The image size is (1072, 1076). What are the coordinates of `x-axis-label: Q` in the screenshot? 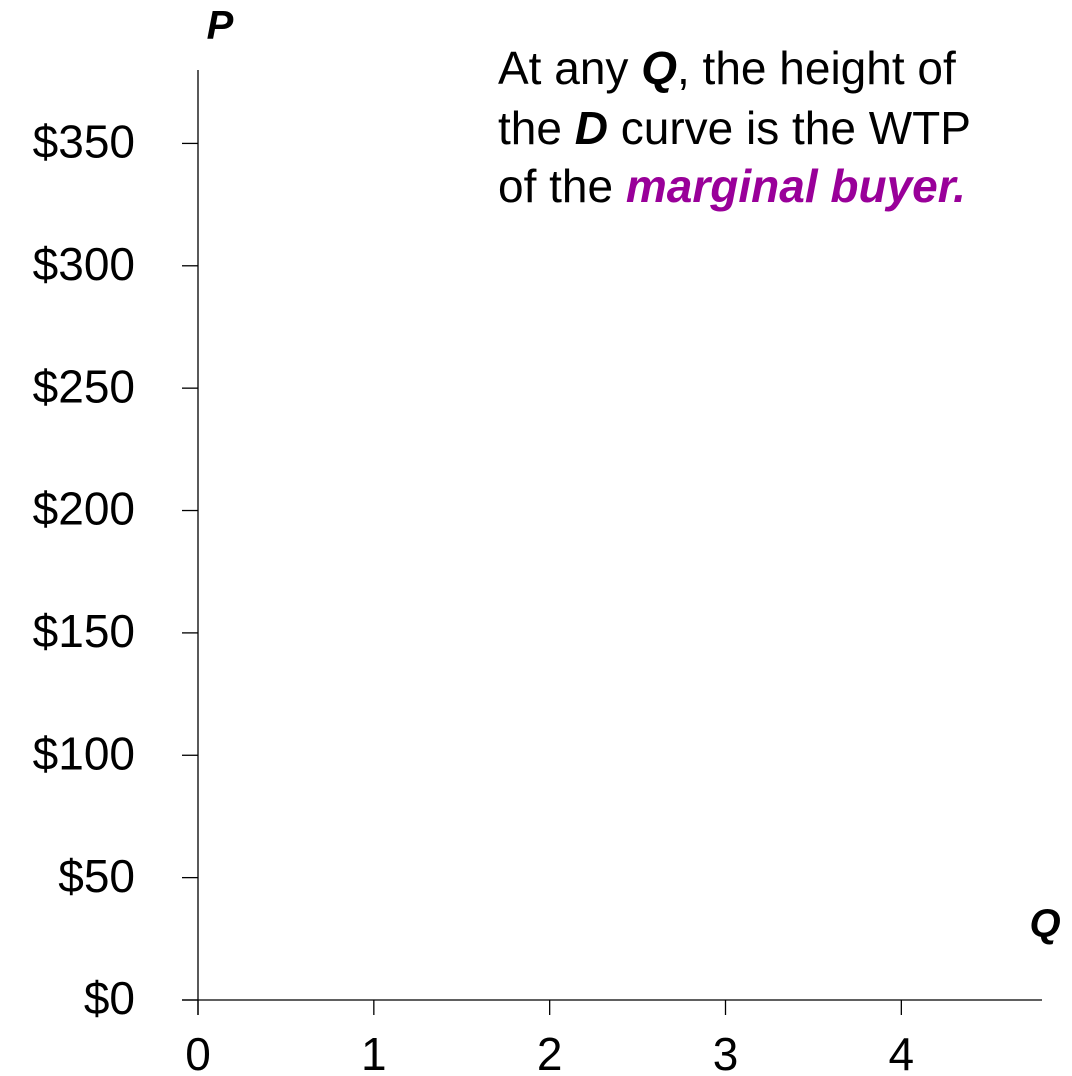 It's located at (1044, 924).